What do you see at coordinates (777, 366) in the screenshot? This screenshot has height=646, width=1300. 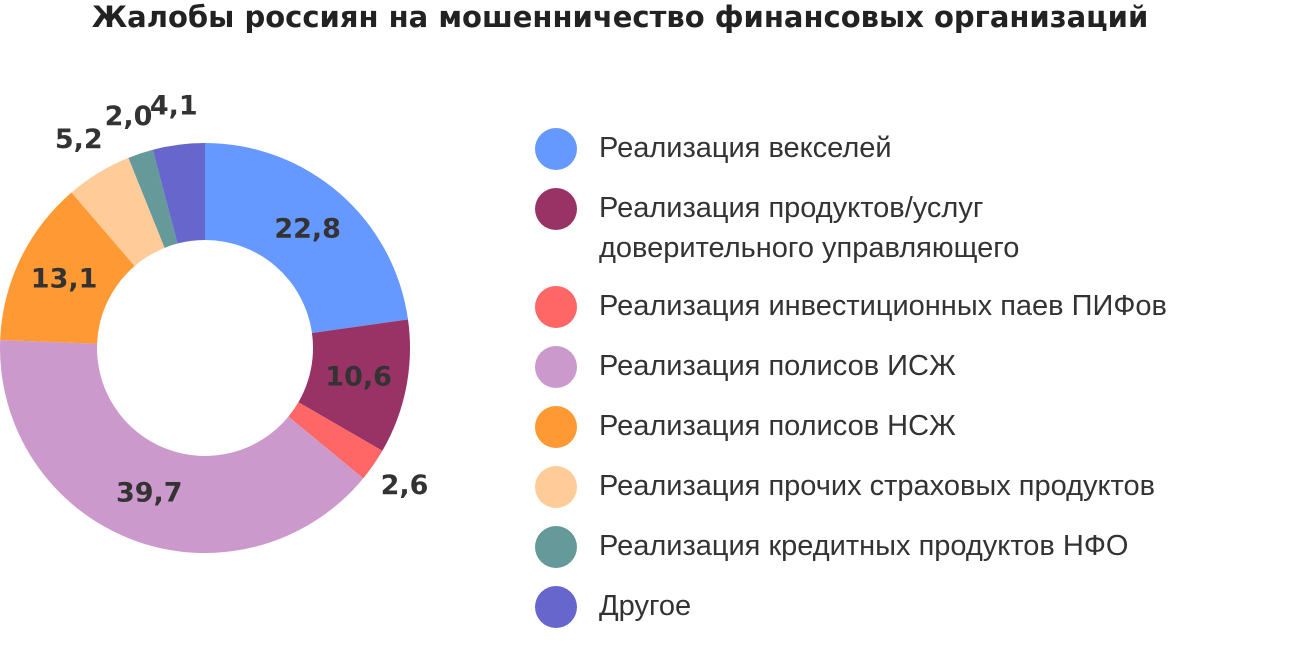 I see `legend-label: Реализация полисов ИСЖ` at bounding box center [777, 366].